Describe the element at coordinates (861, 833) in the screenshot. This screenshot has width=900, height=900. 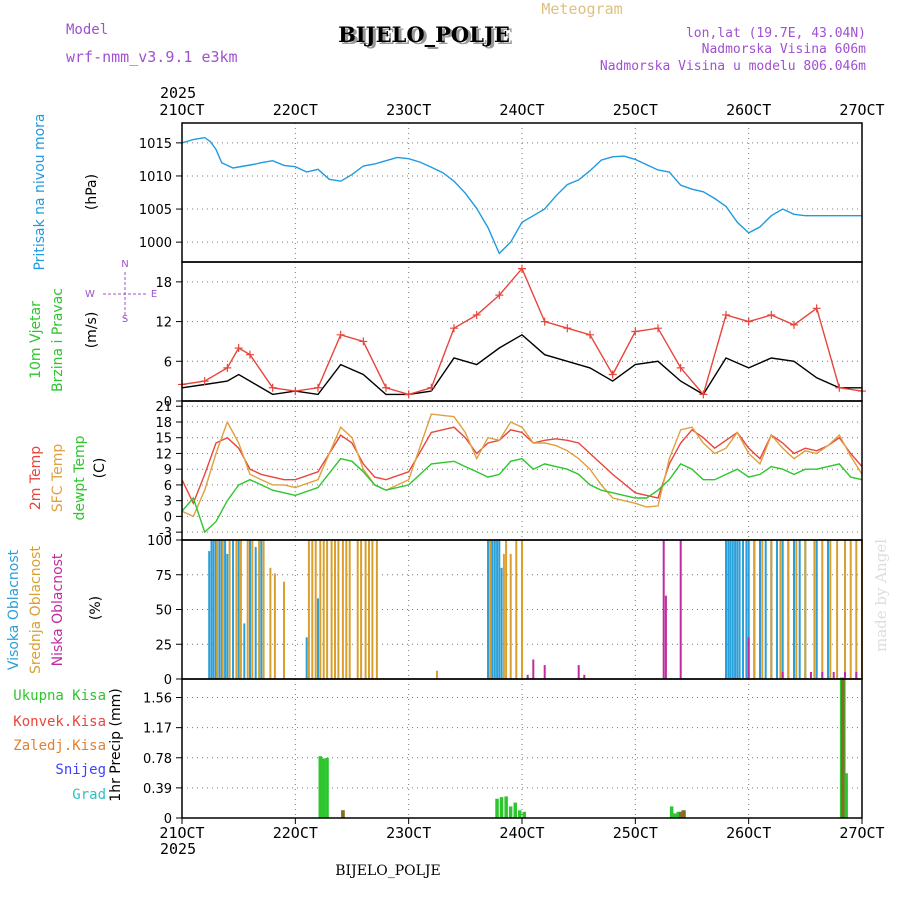
I see `x-tick-label-bottom: 27OCT` at that location.